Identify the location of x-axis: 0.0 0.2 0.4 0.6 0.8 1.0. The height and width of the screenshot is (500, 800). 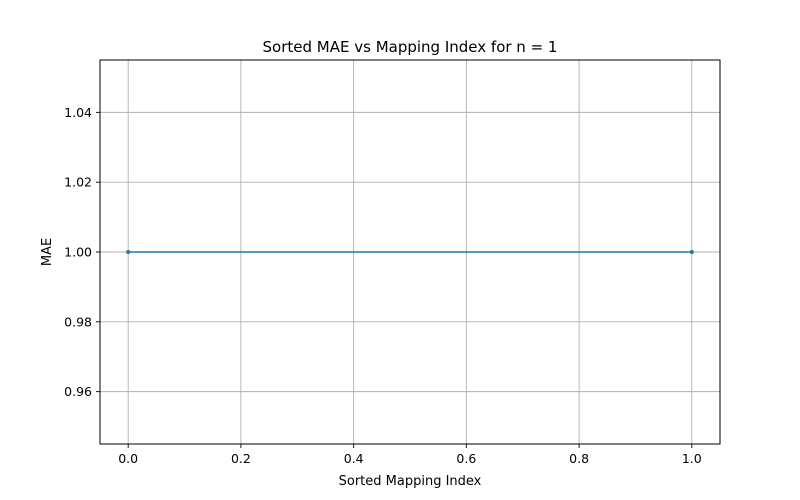
(410, 455).